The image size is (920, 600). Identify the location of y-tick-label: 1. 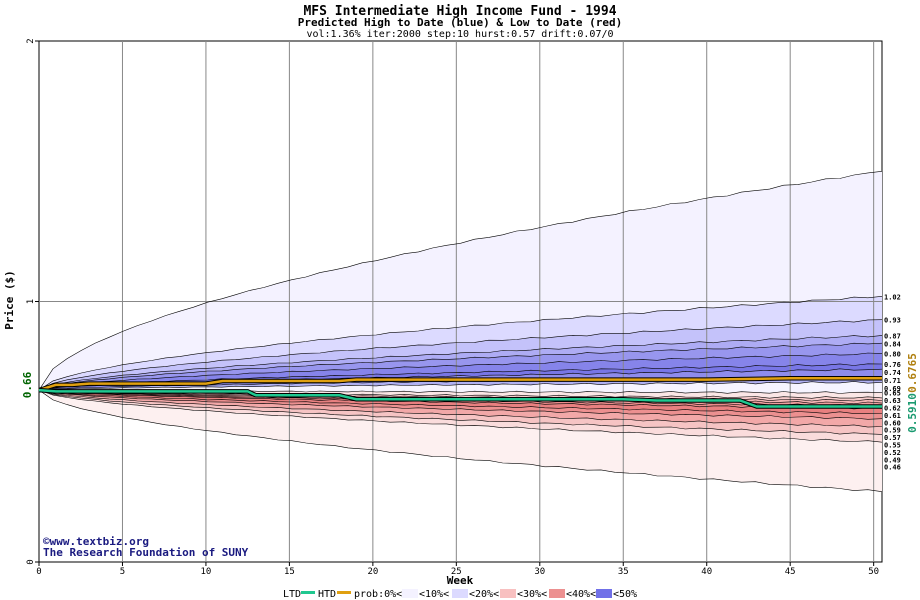
(31, 301).